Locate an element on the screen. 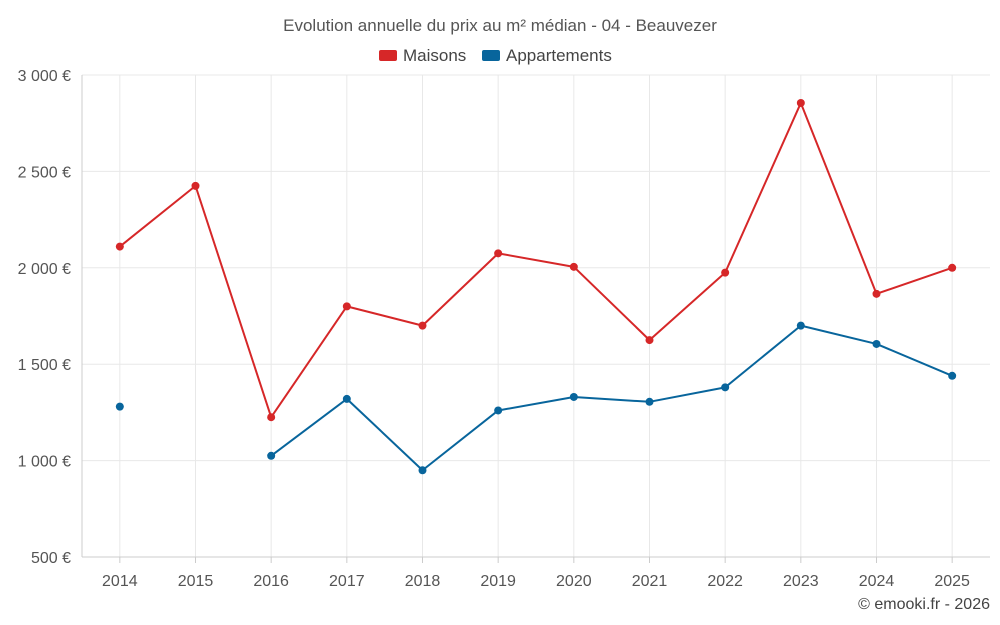  data-point-appartements-2021 is located at coordinates (649, 401).